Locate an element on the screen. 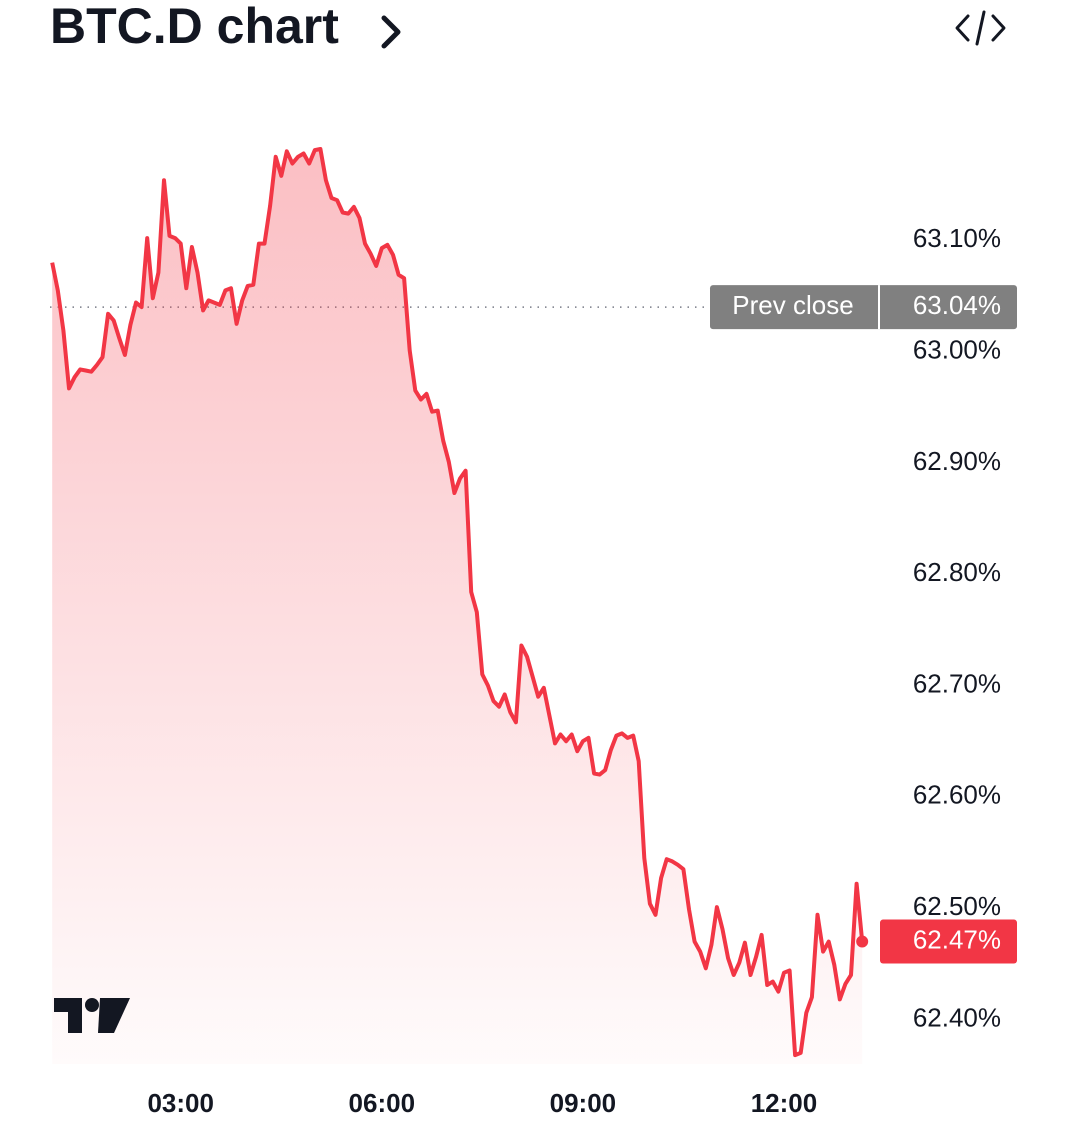  x-tick-label: 09:00 is located at coordinates (583, 1103).